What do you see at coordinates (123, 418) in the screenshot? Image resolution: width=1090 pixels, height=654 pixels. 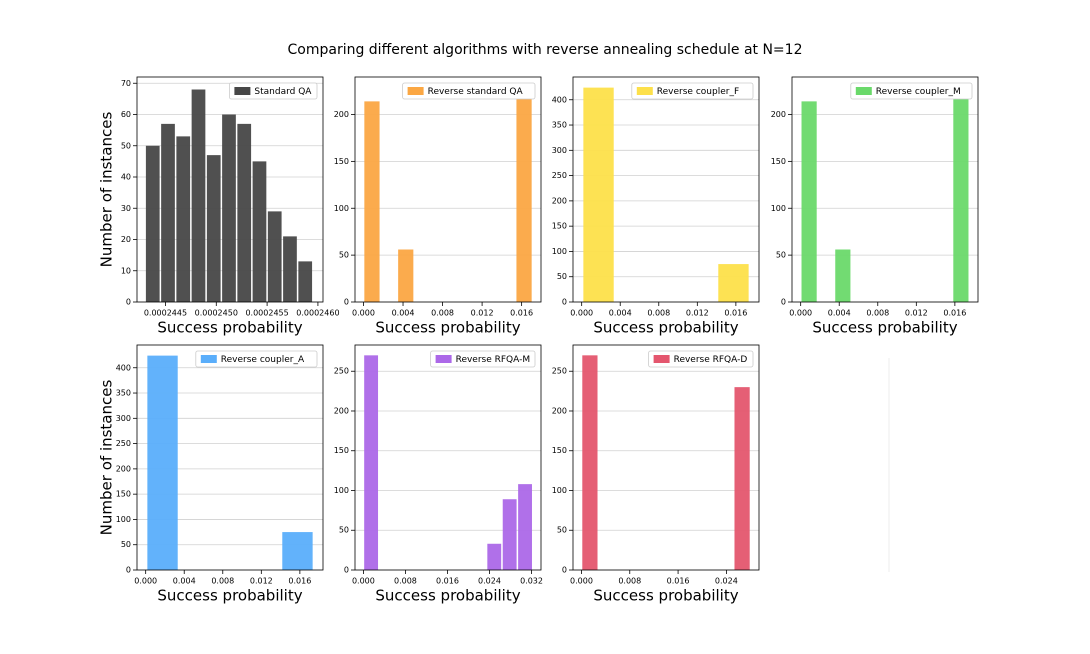 I see `y-tick-label: 300` at bounding box center [123, 418].